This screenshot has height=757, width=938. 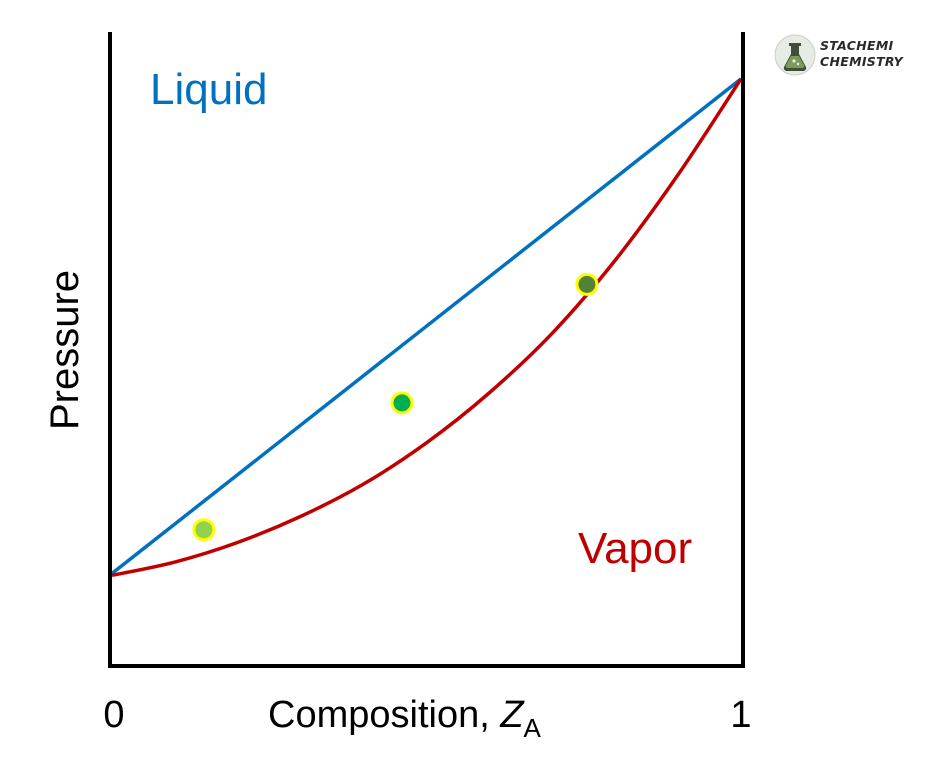 I want to click on flask-logo-icon, so click(x=795, y=55).